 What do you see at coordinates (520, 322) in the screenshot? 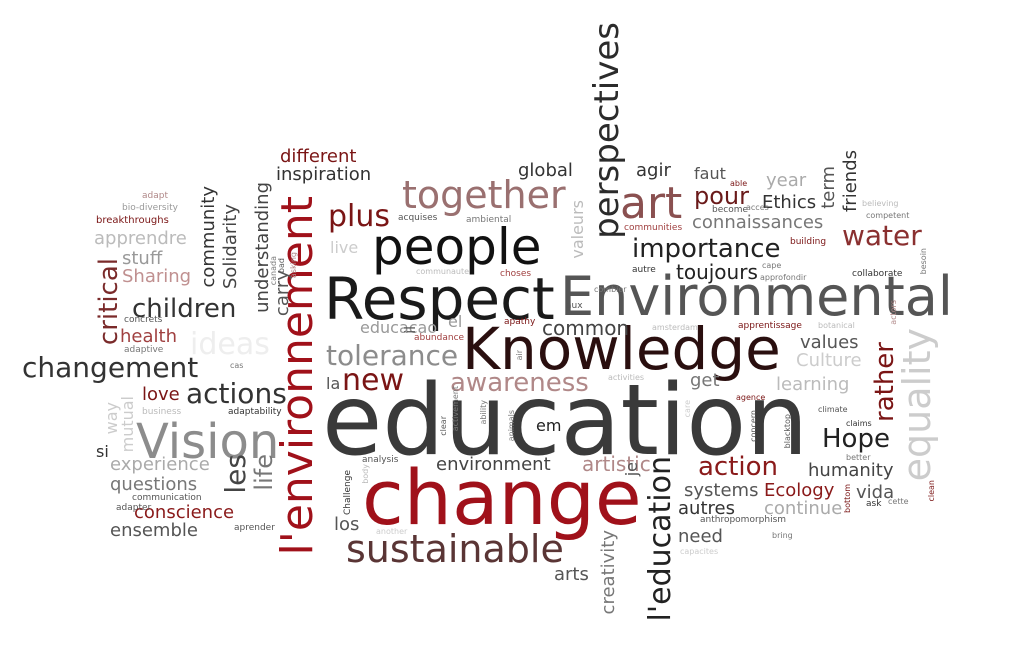
I see `word-apathy: apathy` at bounding box center [520, 322].